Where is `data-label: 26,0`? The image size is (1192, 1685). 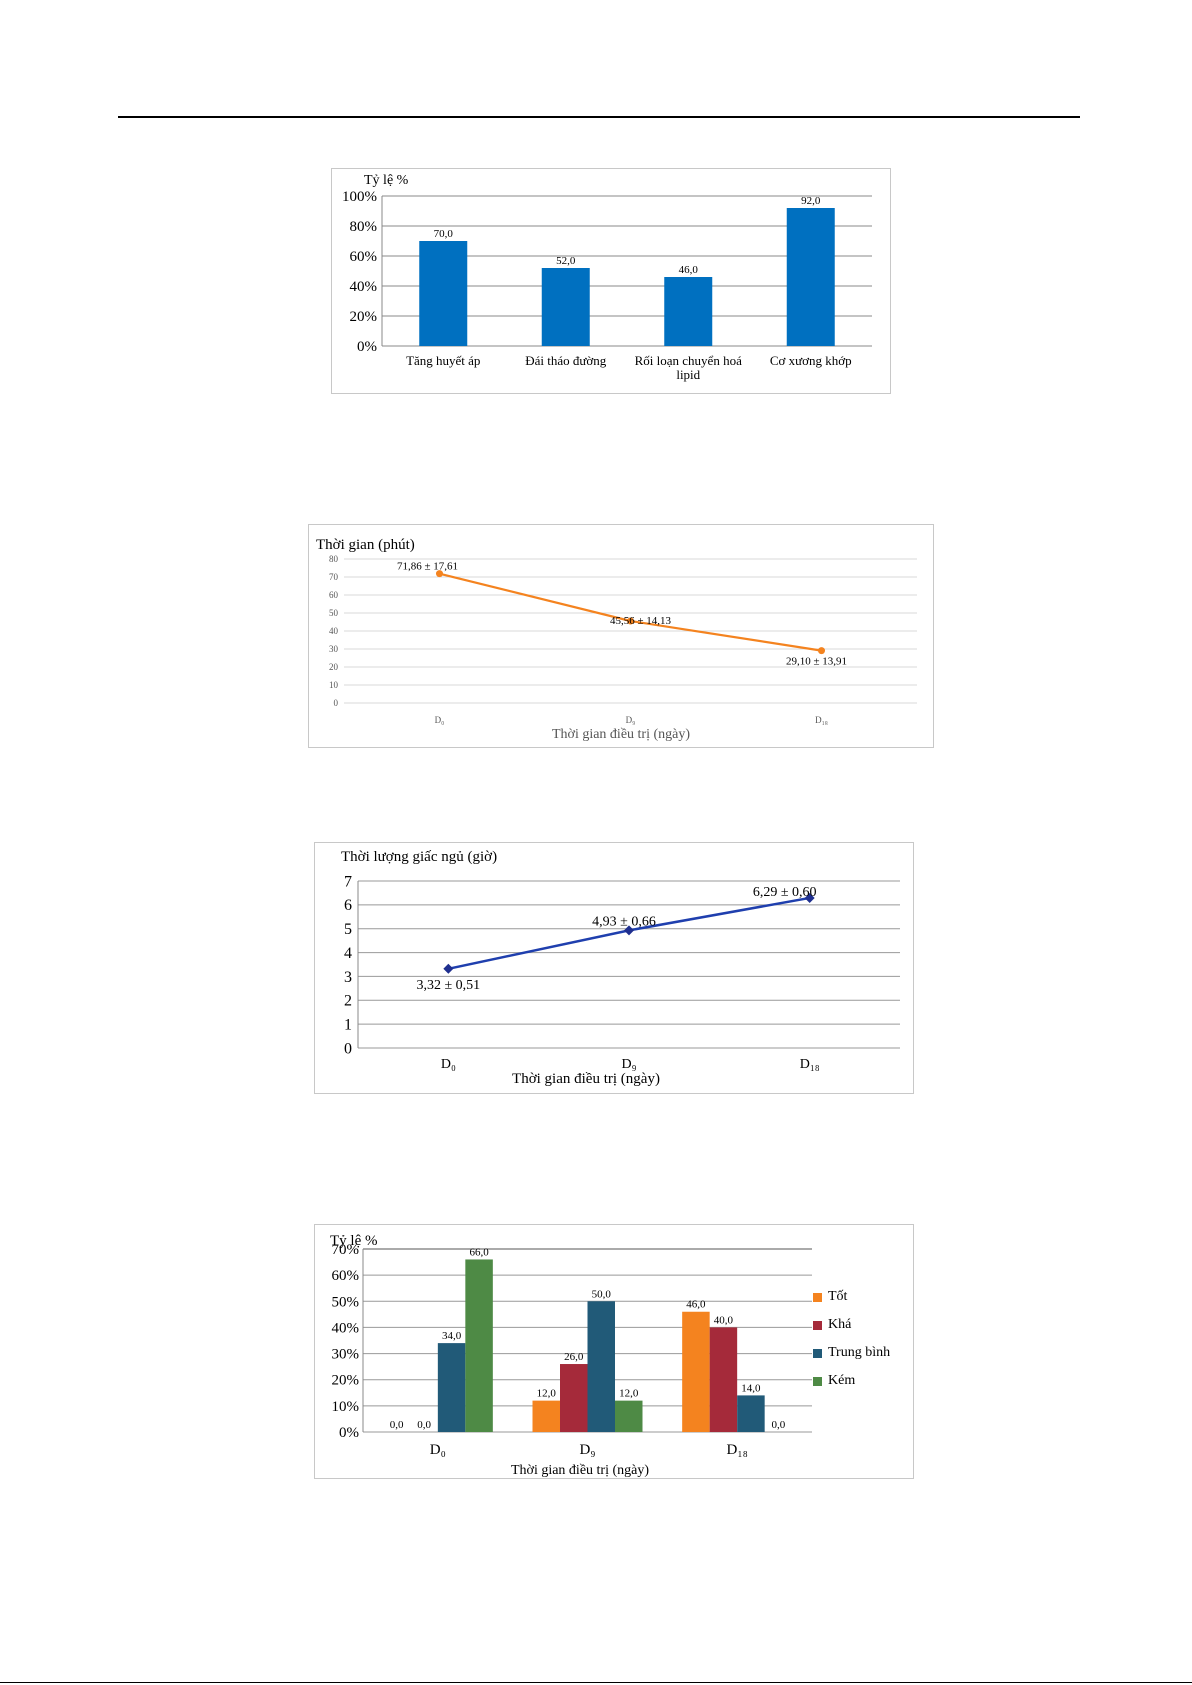 data-label: 26,0 is located at coordinates (574, 1357).